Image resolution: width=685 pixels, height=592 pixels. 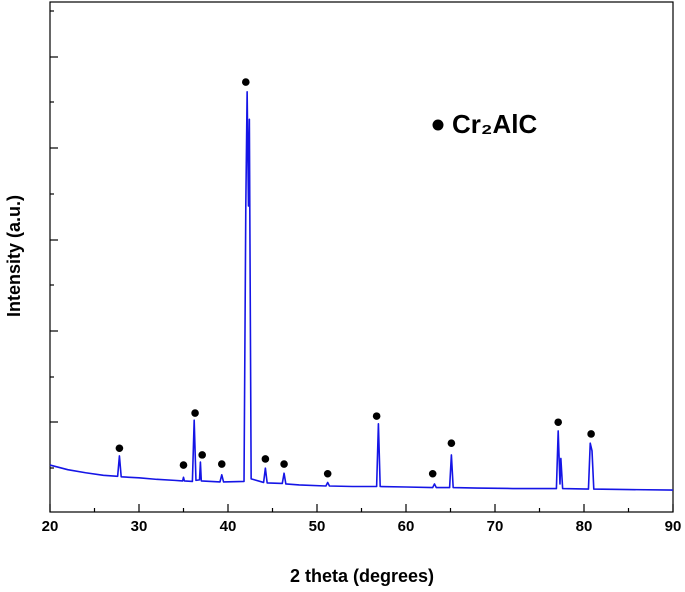 I want to click on x-tick-label: 40, so click(x=228, y=526).